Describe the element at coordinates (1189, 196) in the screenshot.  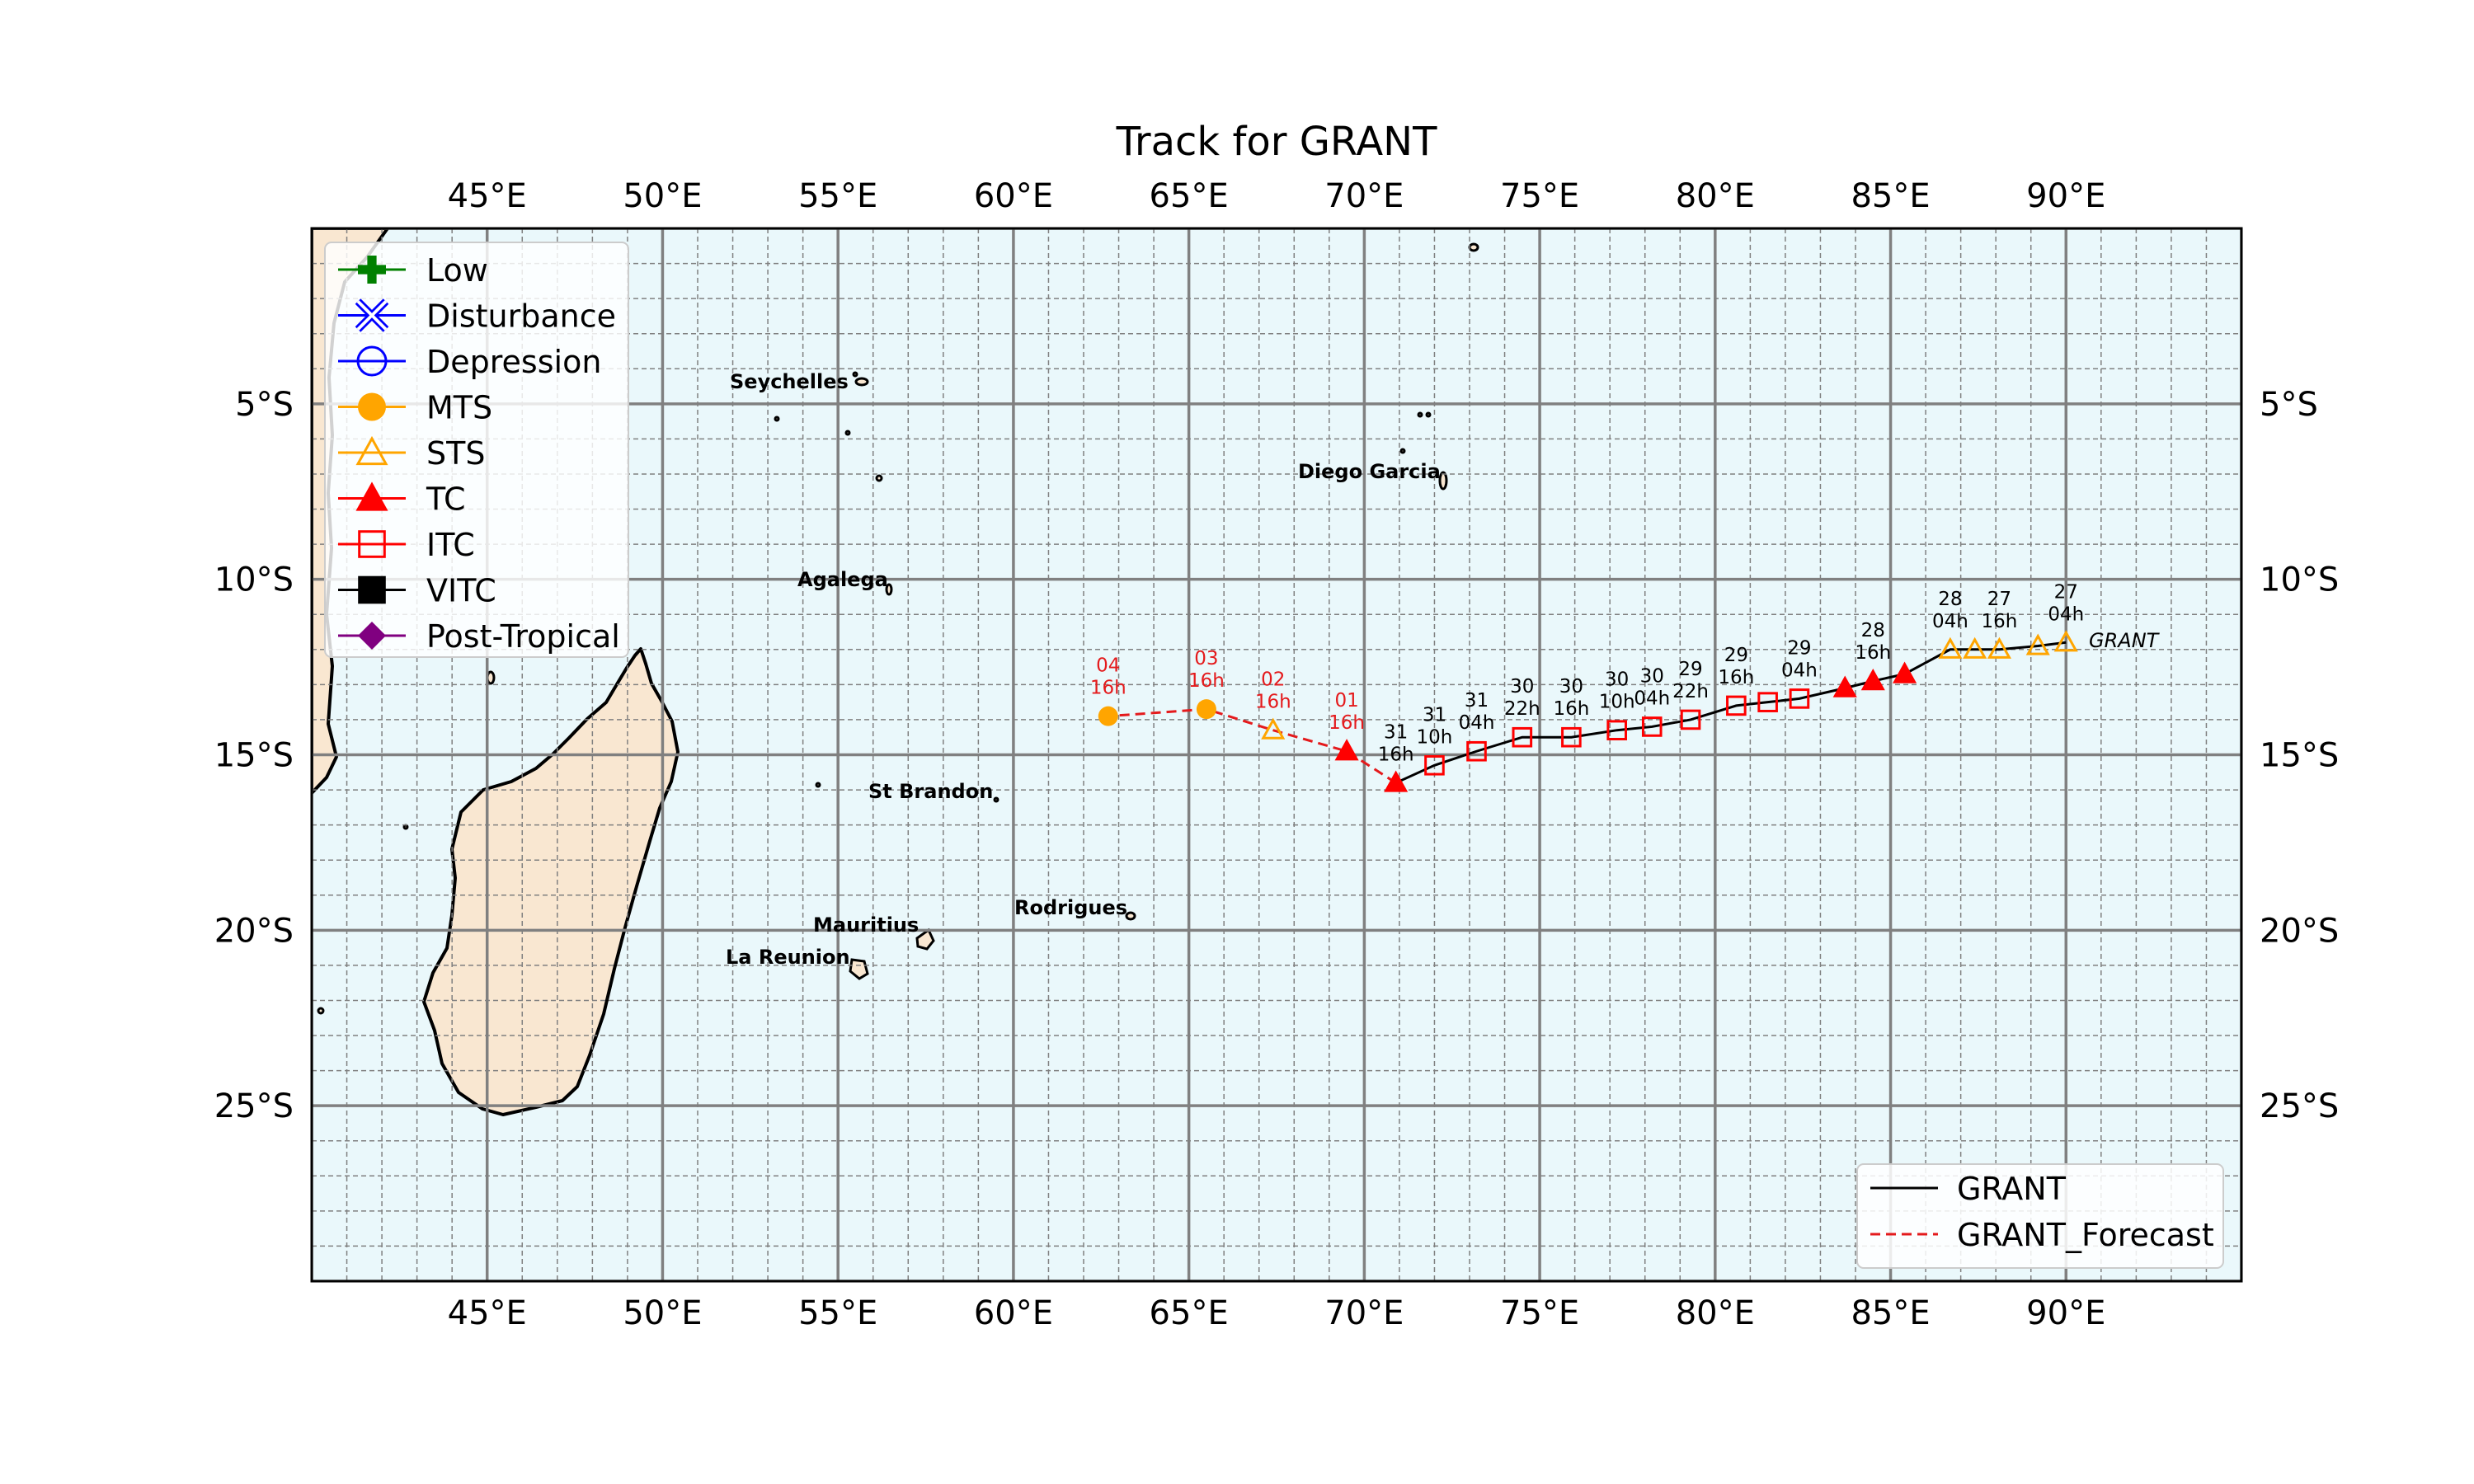
I see `lon-tick-label-top: 65°E` at that location.